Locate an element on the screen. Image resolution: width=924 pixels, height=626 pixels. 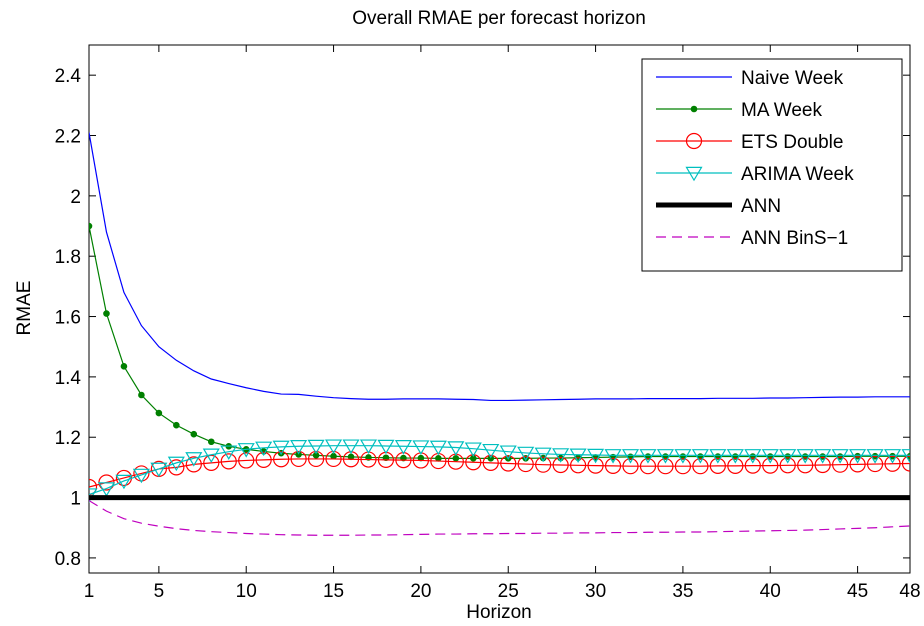
x-tick-label: 10 is located at coordinates (246, 591).